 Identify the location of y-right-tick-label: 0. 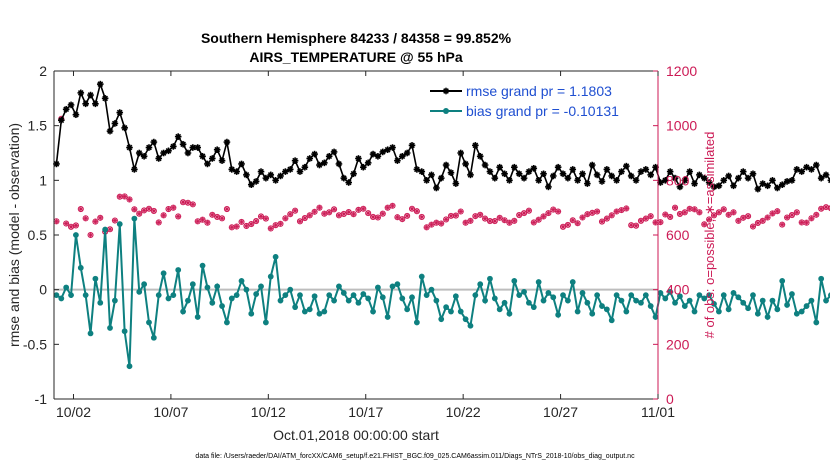
(670, 399).